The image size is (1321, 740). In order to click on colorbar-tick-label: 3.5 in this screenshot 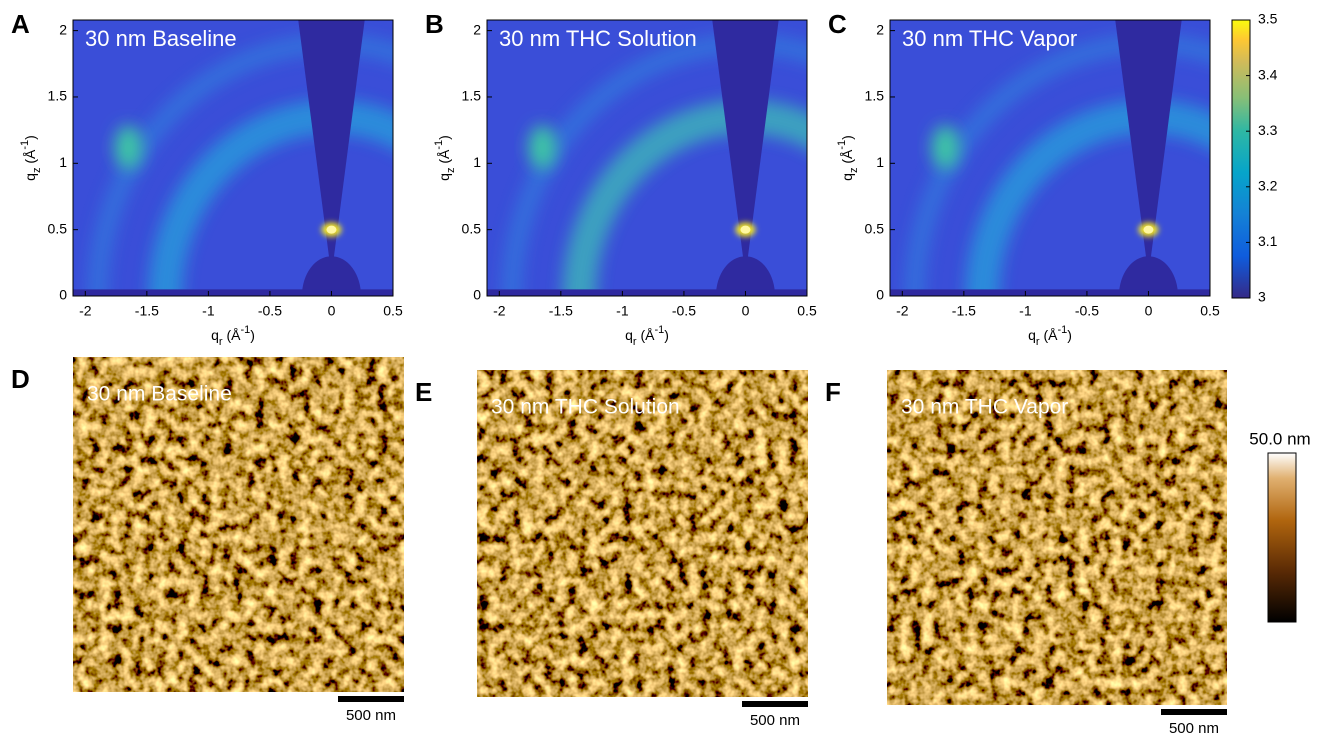, I will do `click(1268, 19)`.